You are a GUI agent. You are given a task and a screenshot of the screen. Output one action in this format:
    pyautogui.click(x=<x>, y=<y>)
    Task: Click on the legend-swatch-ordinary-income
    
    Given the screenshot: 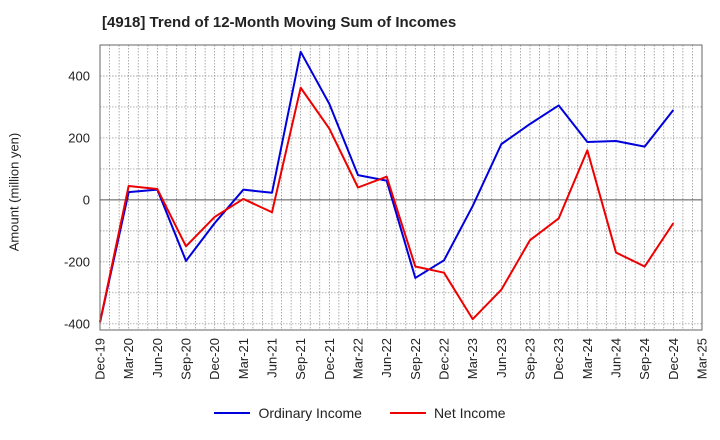 What is the action you would take?
    pyautogui.click(x=232, y=413)
    